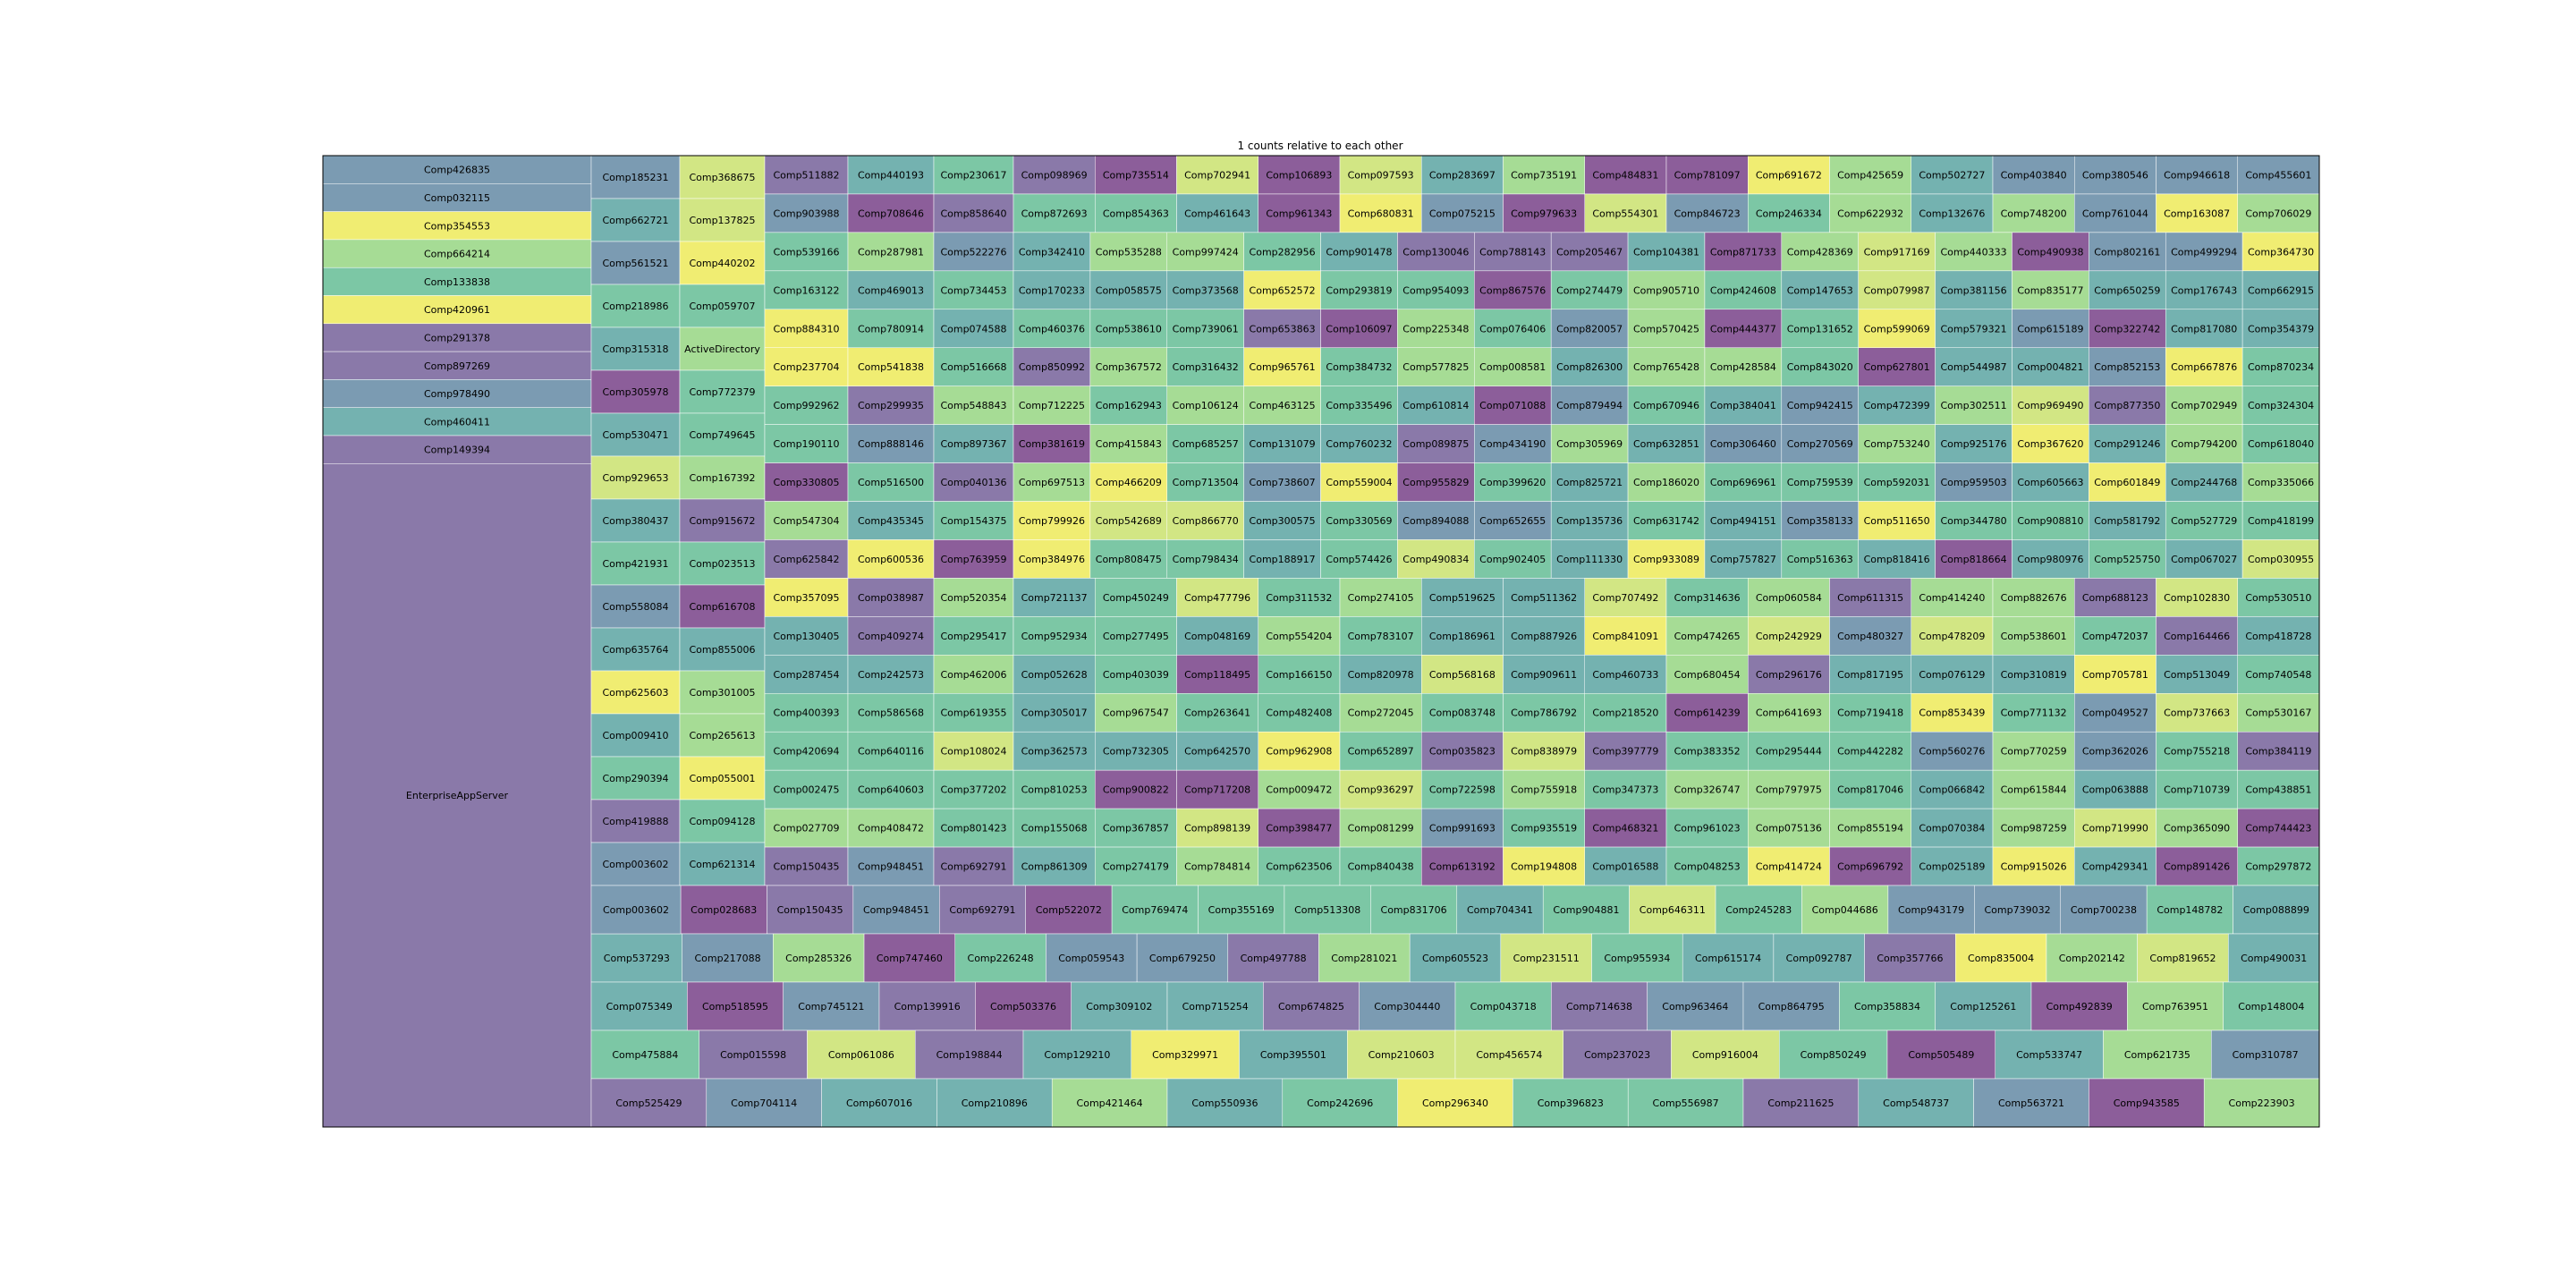  I want to click on treemap-cell-label: Comp841091, so click(1625, 636).